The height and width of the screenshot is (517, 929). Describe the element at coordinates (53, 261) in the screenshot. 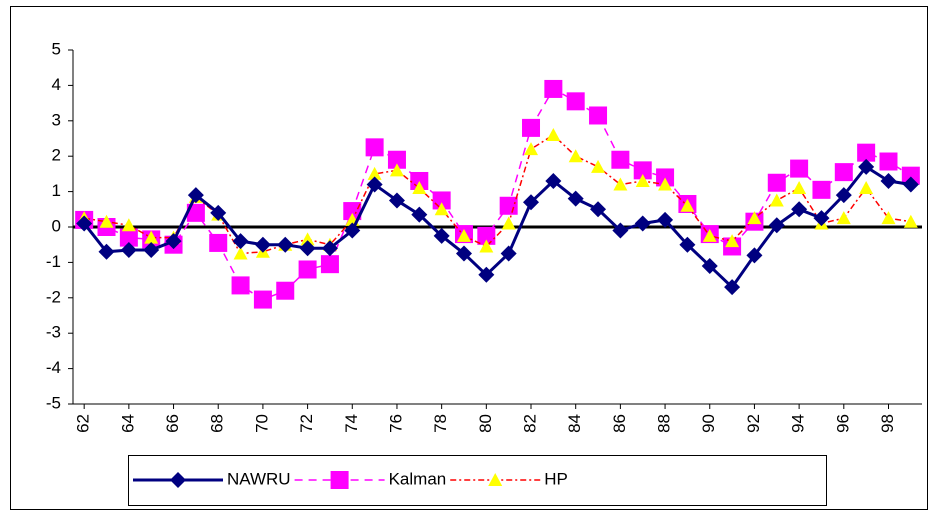

I see `y-tick-label: -1` at that location.